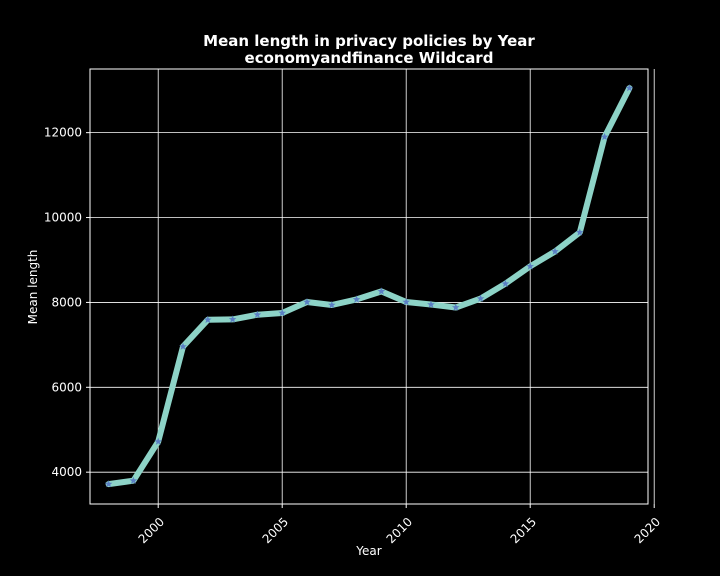  Describe the element at coordinates (368, 551) in the screenshot. I see `x-axis-label: Year` at that location.